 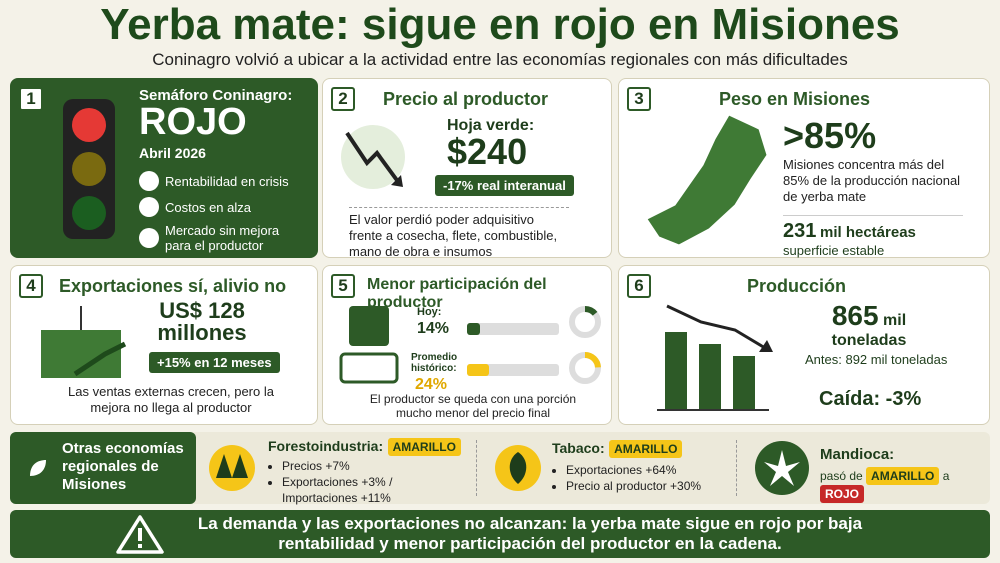 What do you see at coordinates (434, 363) in the screenshot?
I see `historic-label: Promedio histórico:` at bounding box center [434, 363].